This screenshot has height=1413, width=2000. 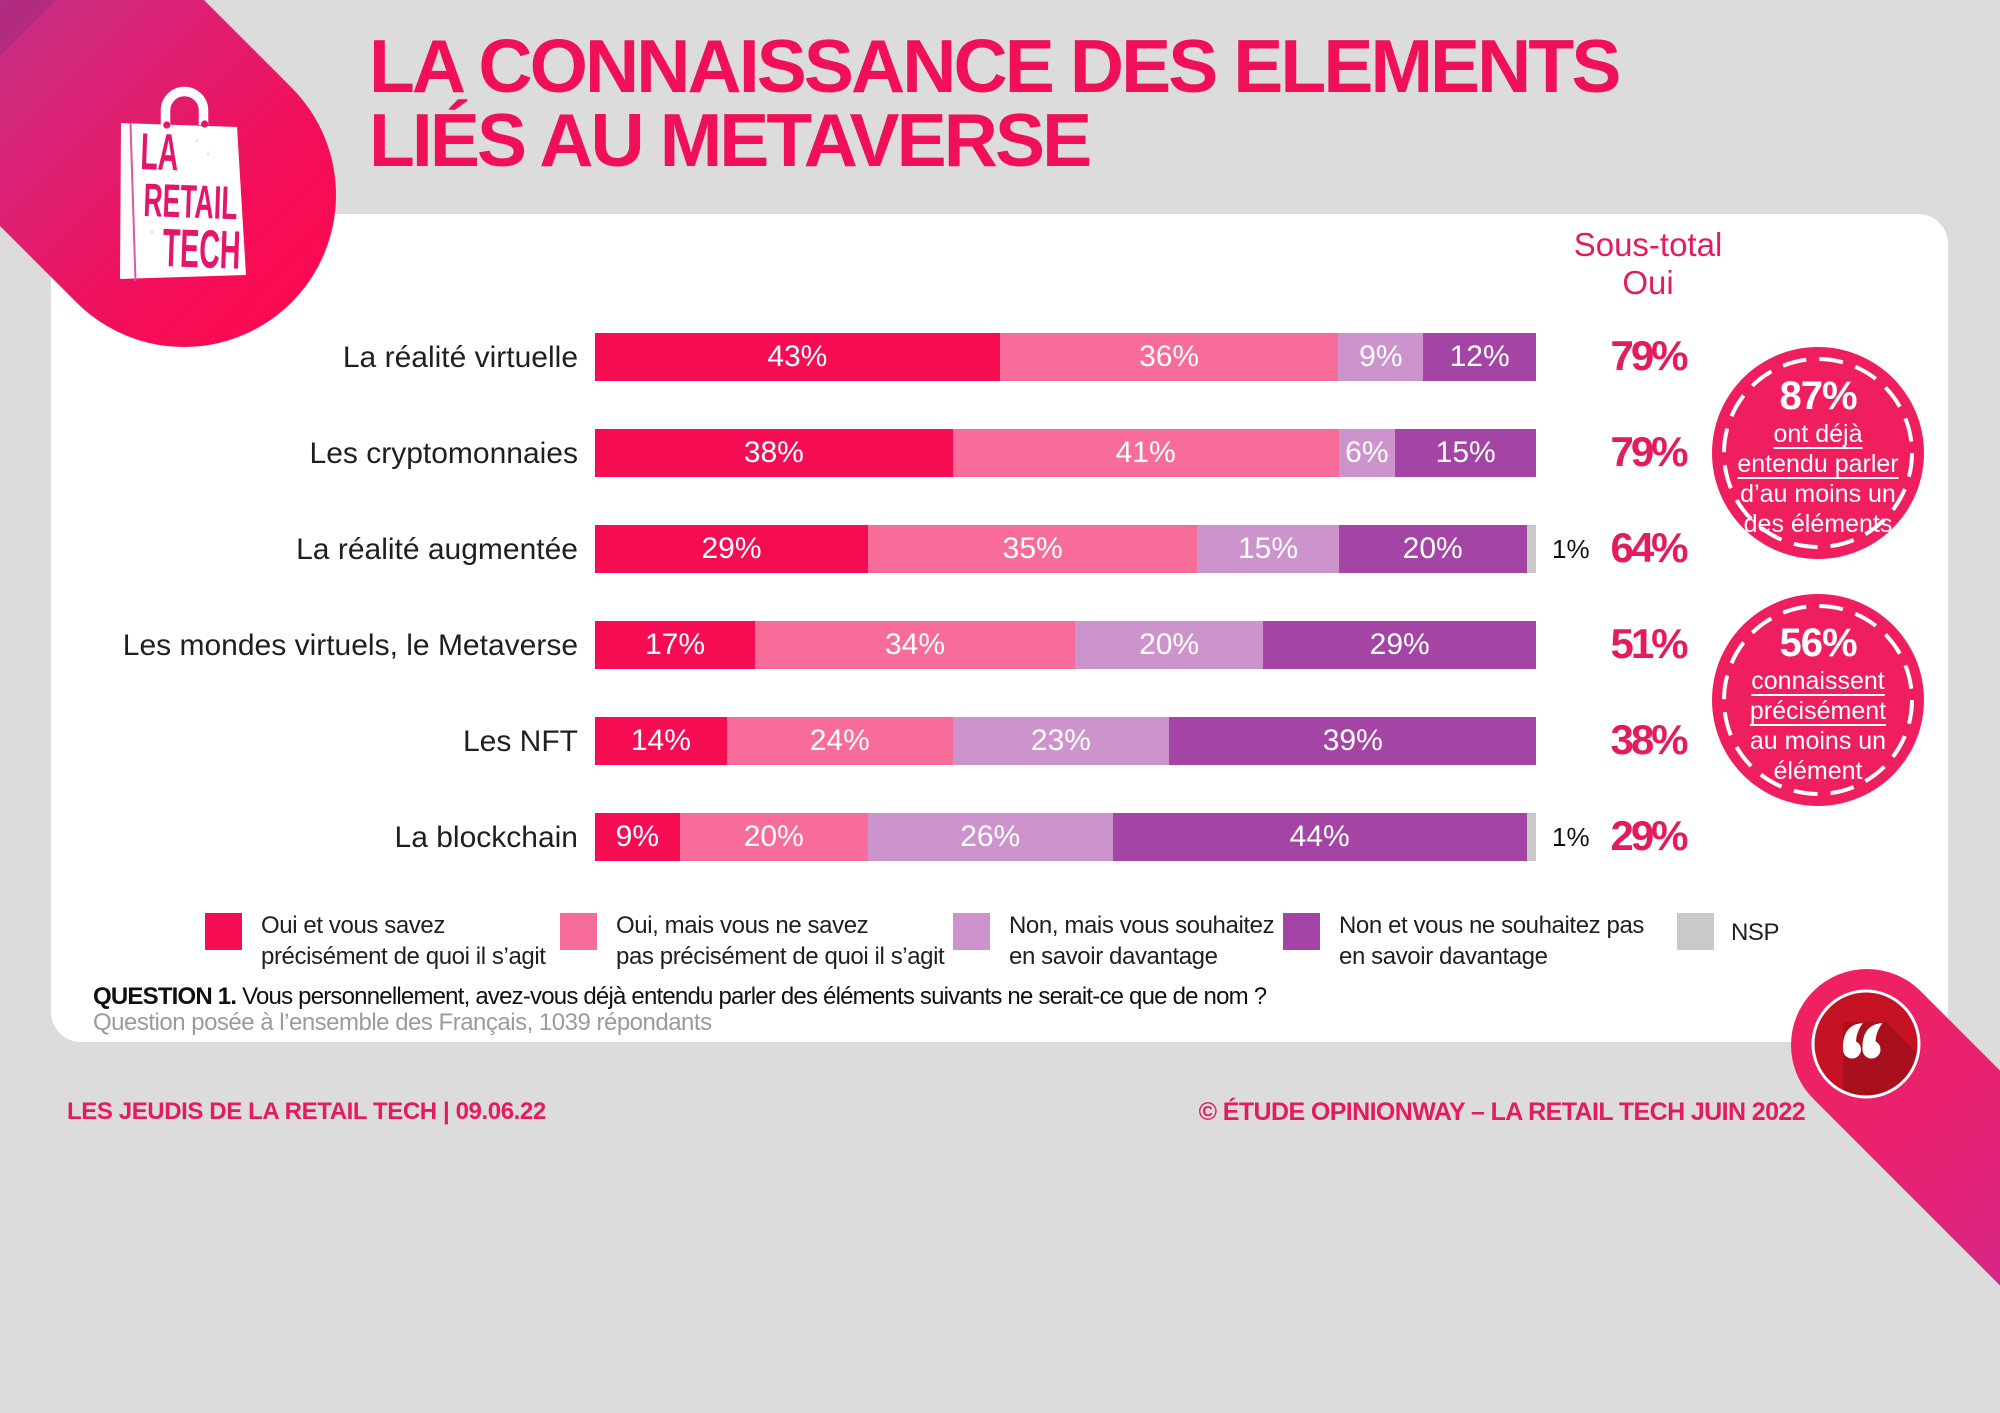 I want to click on svg-text: TECH, so click(x=202, y=249).